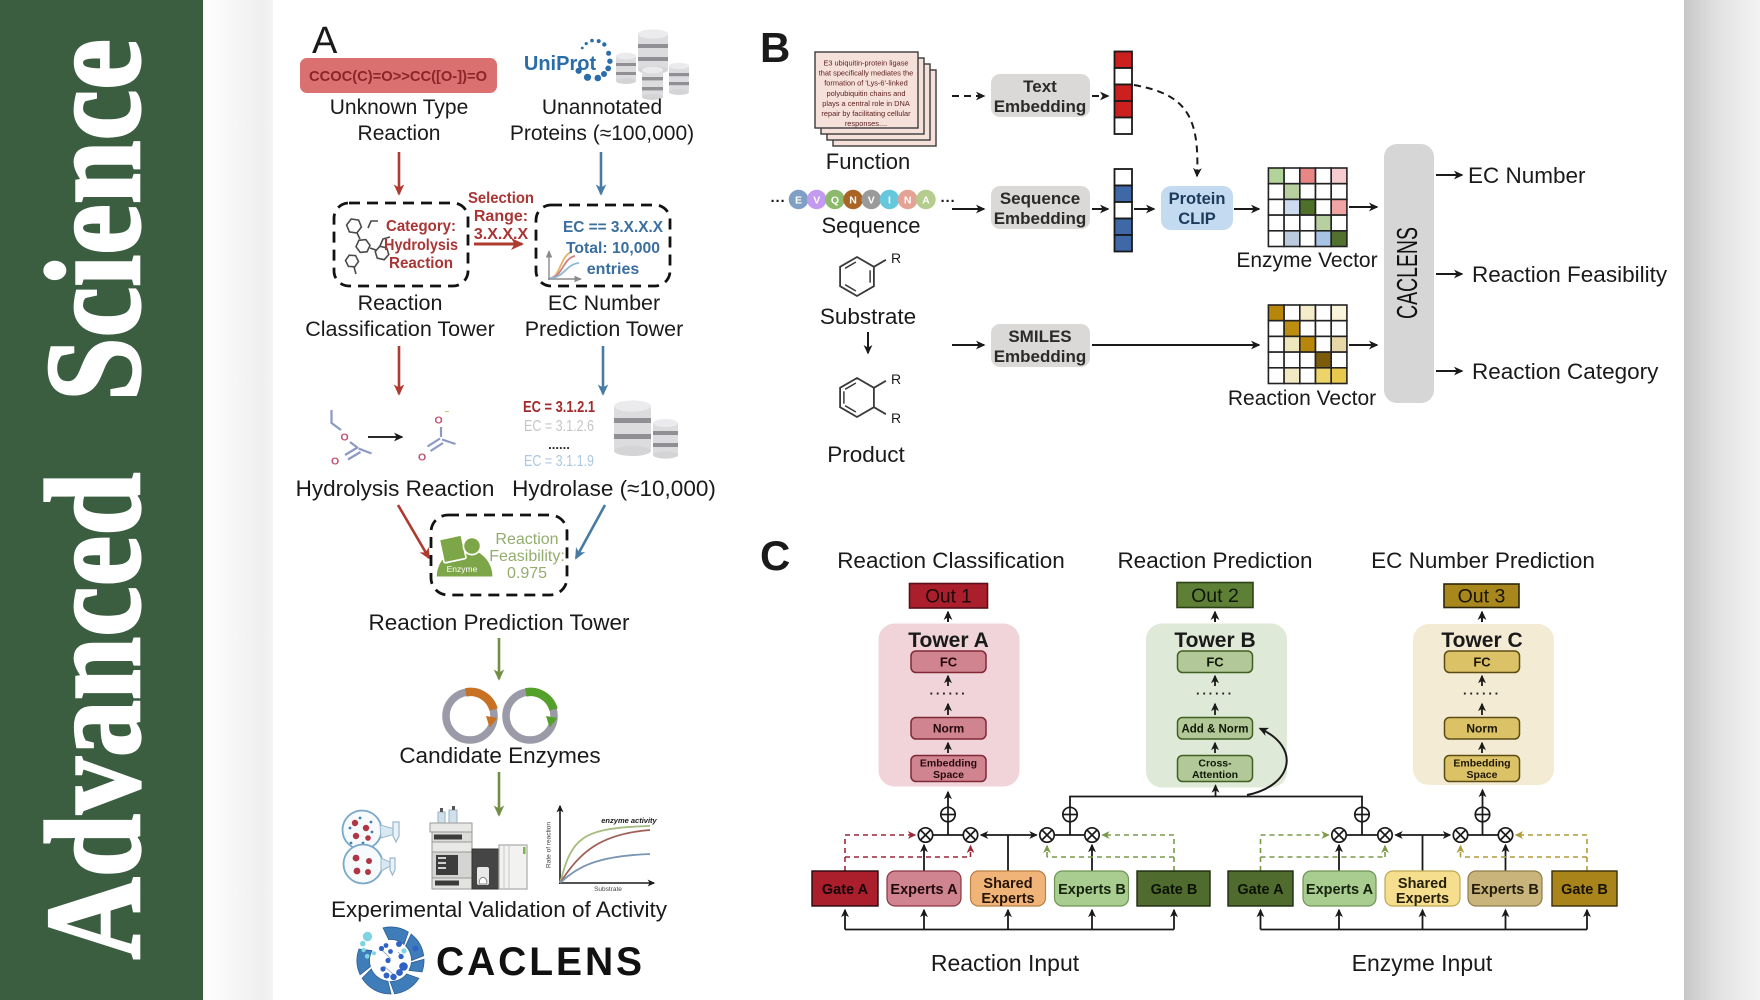  I want to click on svg-text: Out 1, so click(948, 597).